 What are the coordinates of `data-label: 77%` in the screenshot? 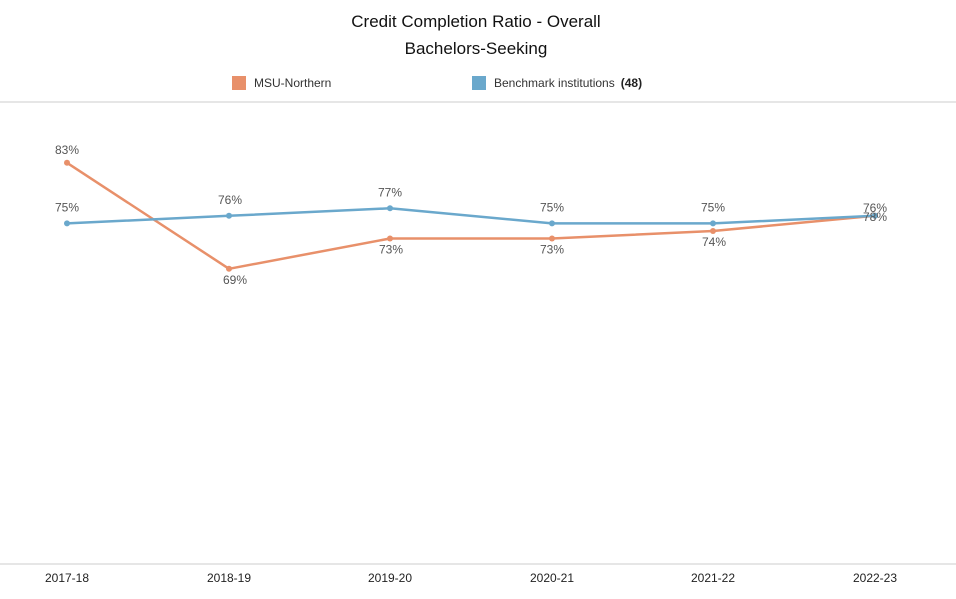 It's located at (390, 192).